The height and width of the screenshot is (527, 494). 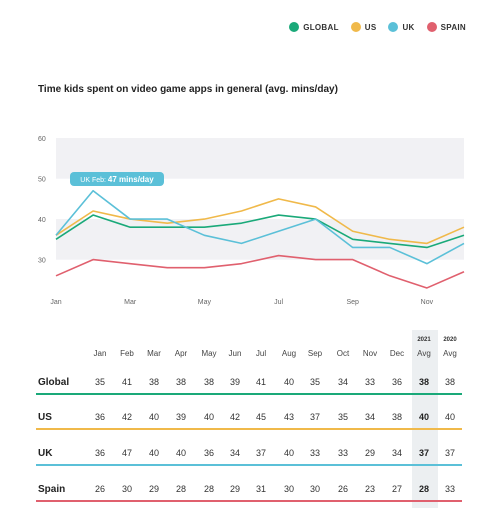 What do you see at coordinates (100, 353) in the screenshot?
I see `column-header: Jan` at bounding box center [100, 353].